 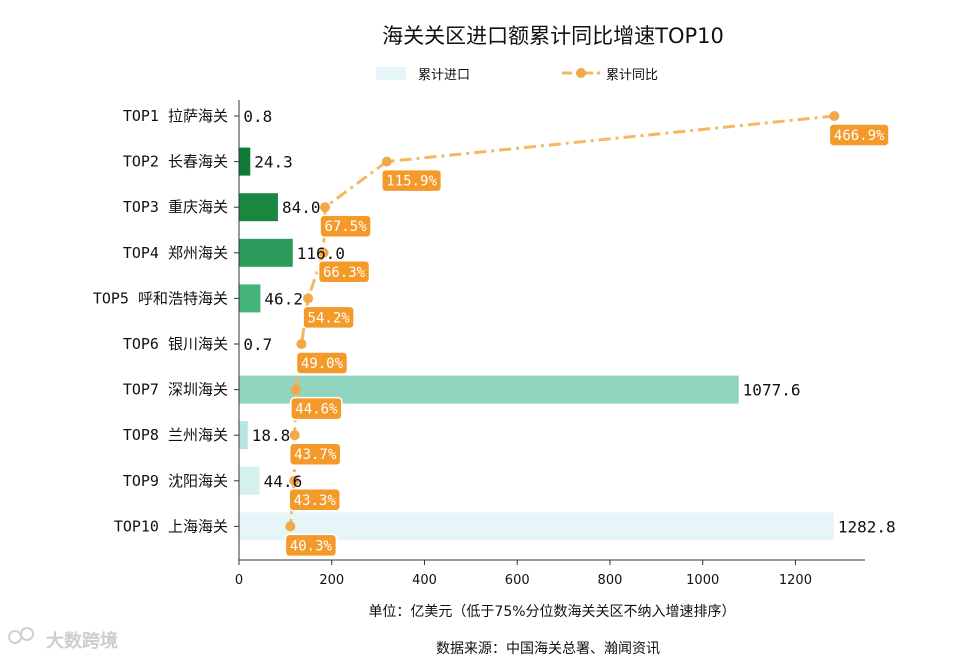 What do you see at coordinates (772, 390) in the screenshot?
I see `bar-value-label: 1077.6` at bounding box center [772, 390].